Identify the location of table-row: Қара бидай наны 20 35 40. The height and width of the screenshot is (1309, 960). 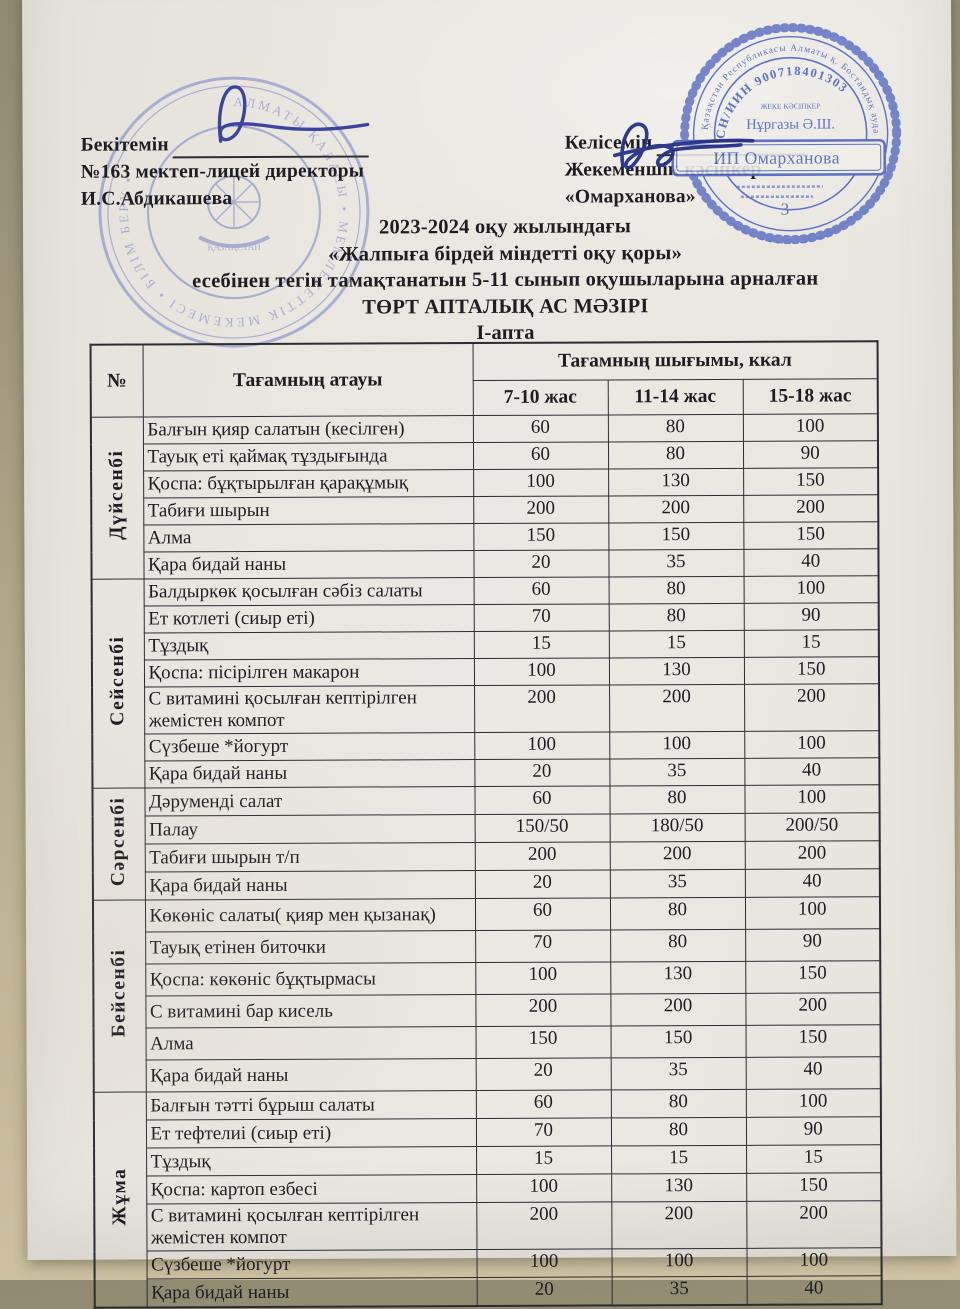
(487, 1074).